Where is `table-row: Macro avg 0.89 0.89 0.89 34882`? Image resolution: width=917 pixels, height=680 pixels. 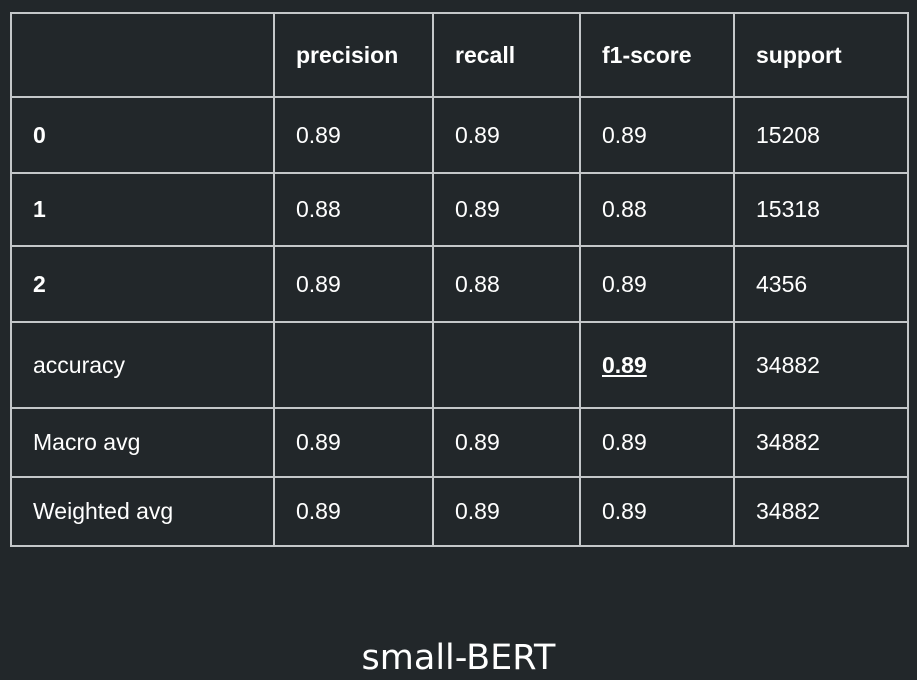 table-row: Macro avg 0.89 0.89 0.89 34882 is located at coordinates (459, 442).